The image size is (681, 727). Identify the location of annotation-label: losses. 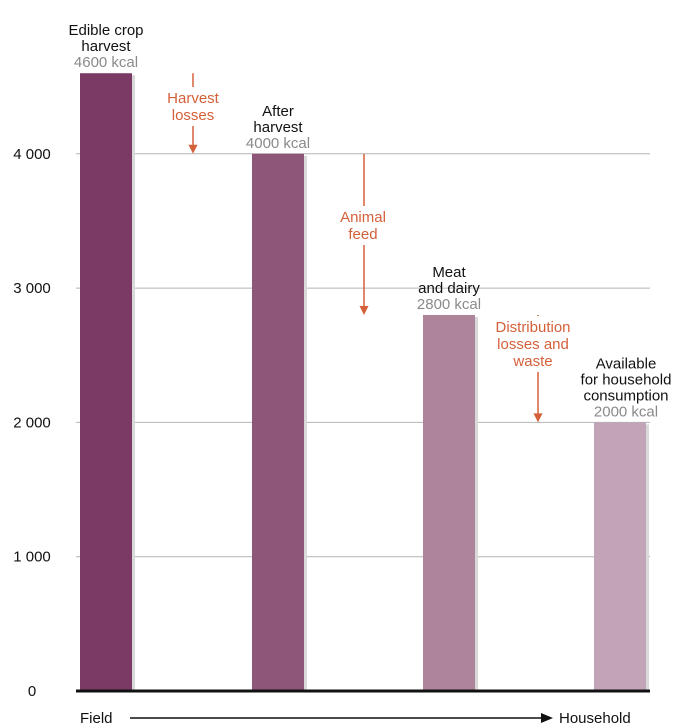
(193, 115).